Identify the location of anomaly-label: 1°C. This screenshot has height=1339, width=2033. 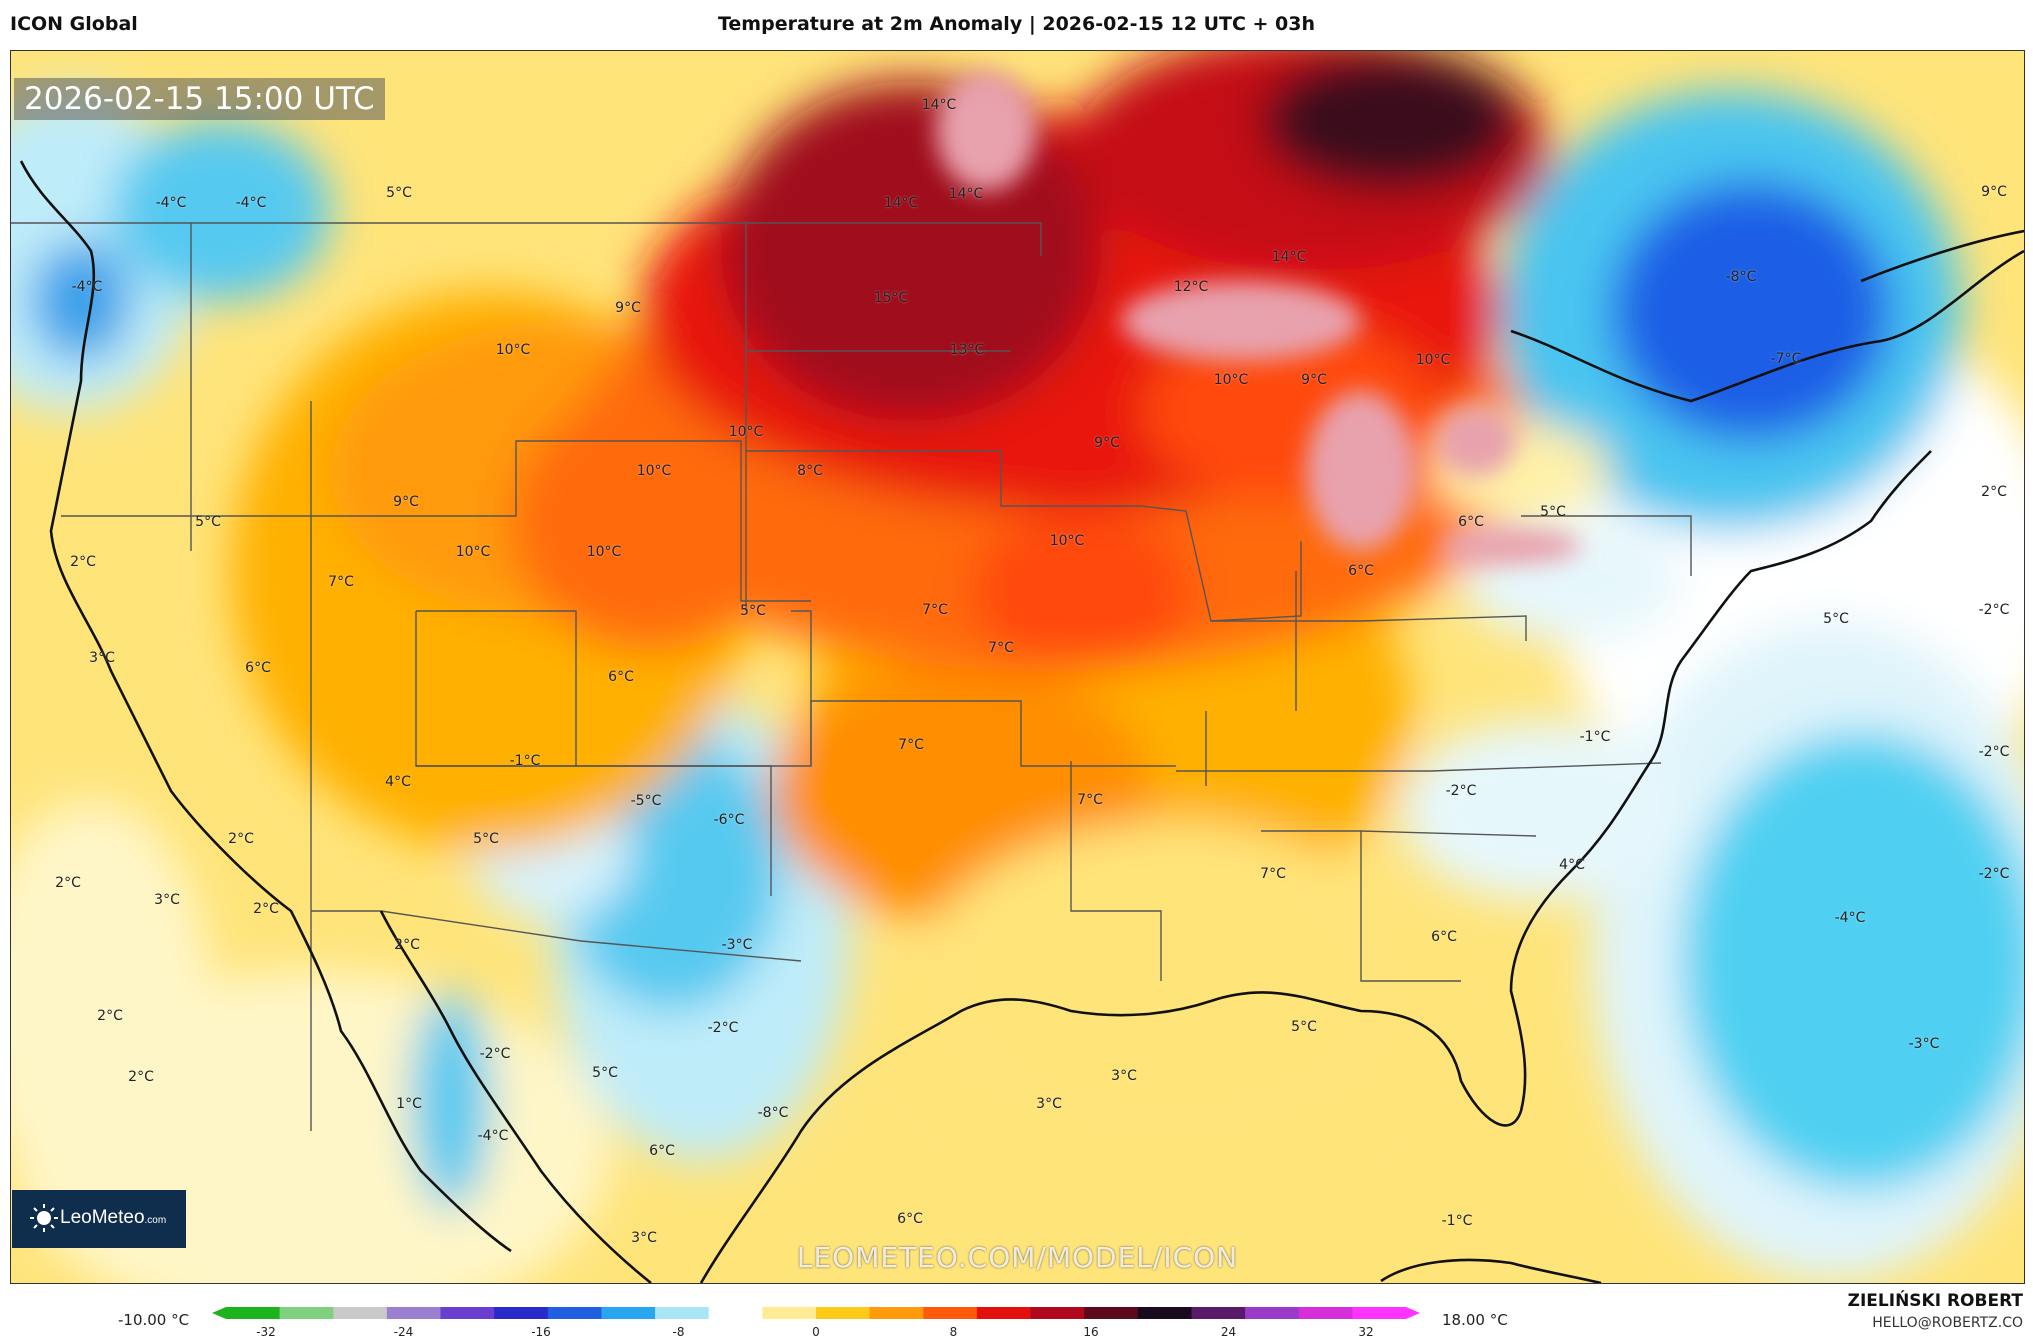
(409, 1104).